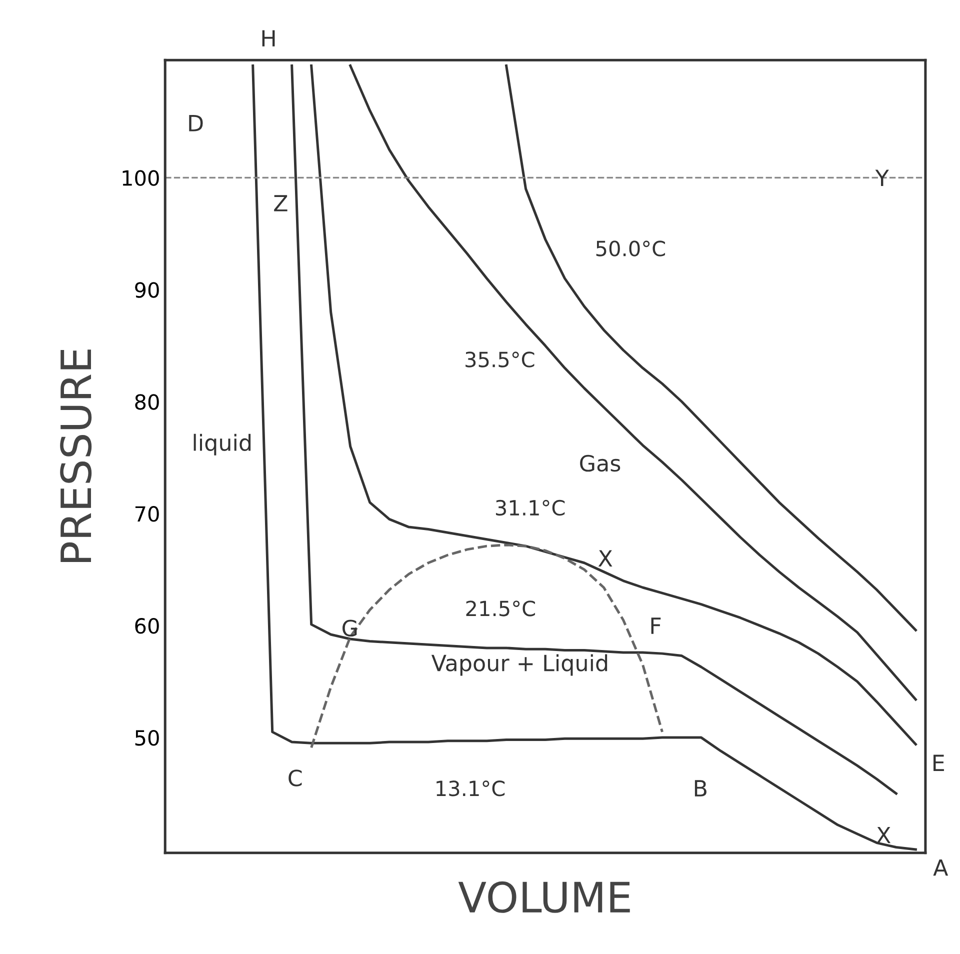 This screenshot has width=960, height=954. Describe the element at coordinates (882, 178) in the screenshot. I see `annotation: Y` at that location.